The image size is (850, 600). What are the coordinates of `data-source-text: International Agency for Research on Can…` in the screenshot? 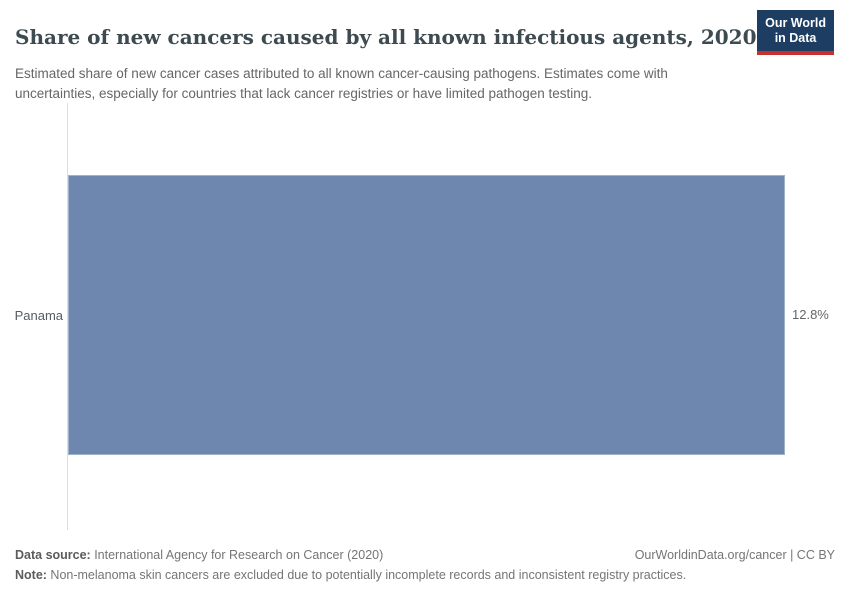 It's located at (237, 555).